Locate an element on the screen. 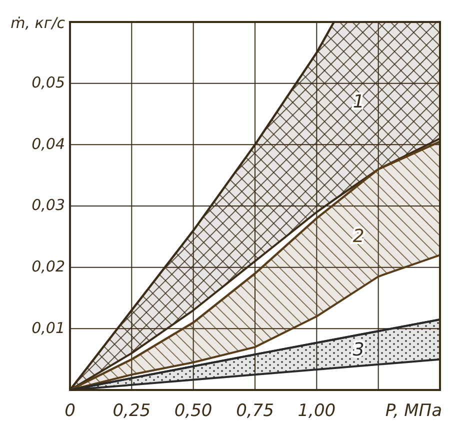 The image size is (455, 438). x-tick-label: 0 is located at coordinates (70, 411).